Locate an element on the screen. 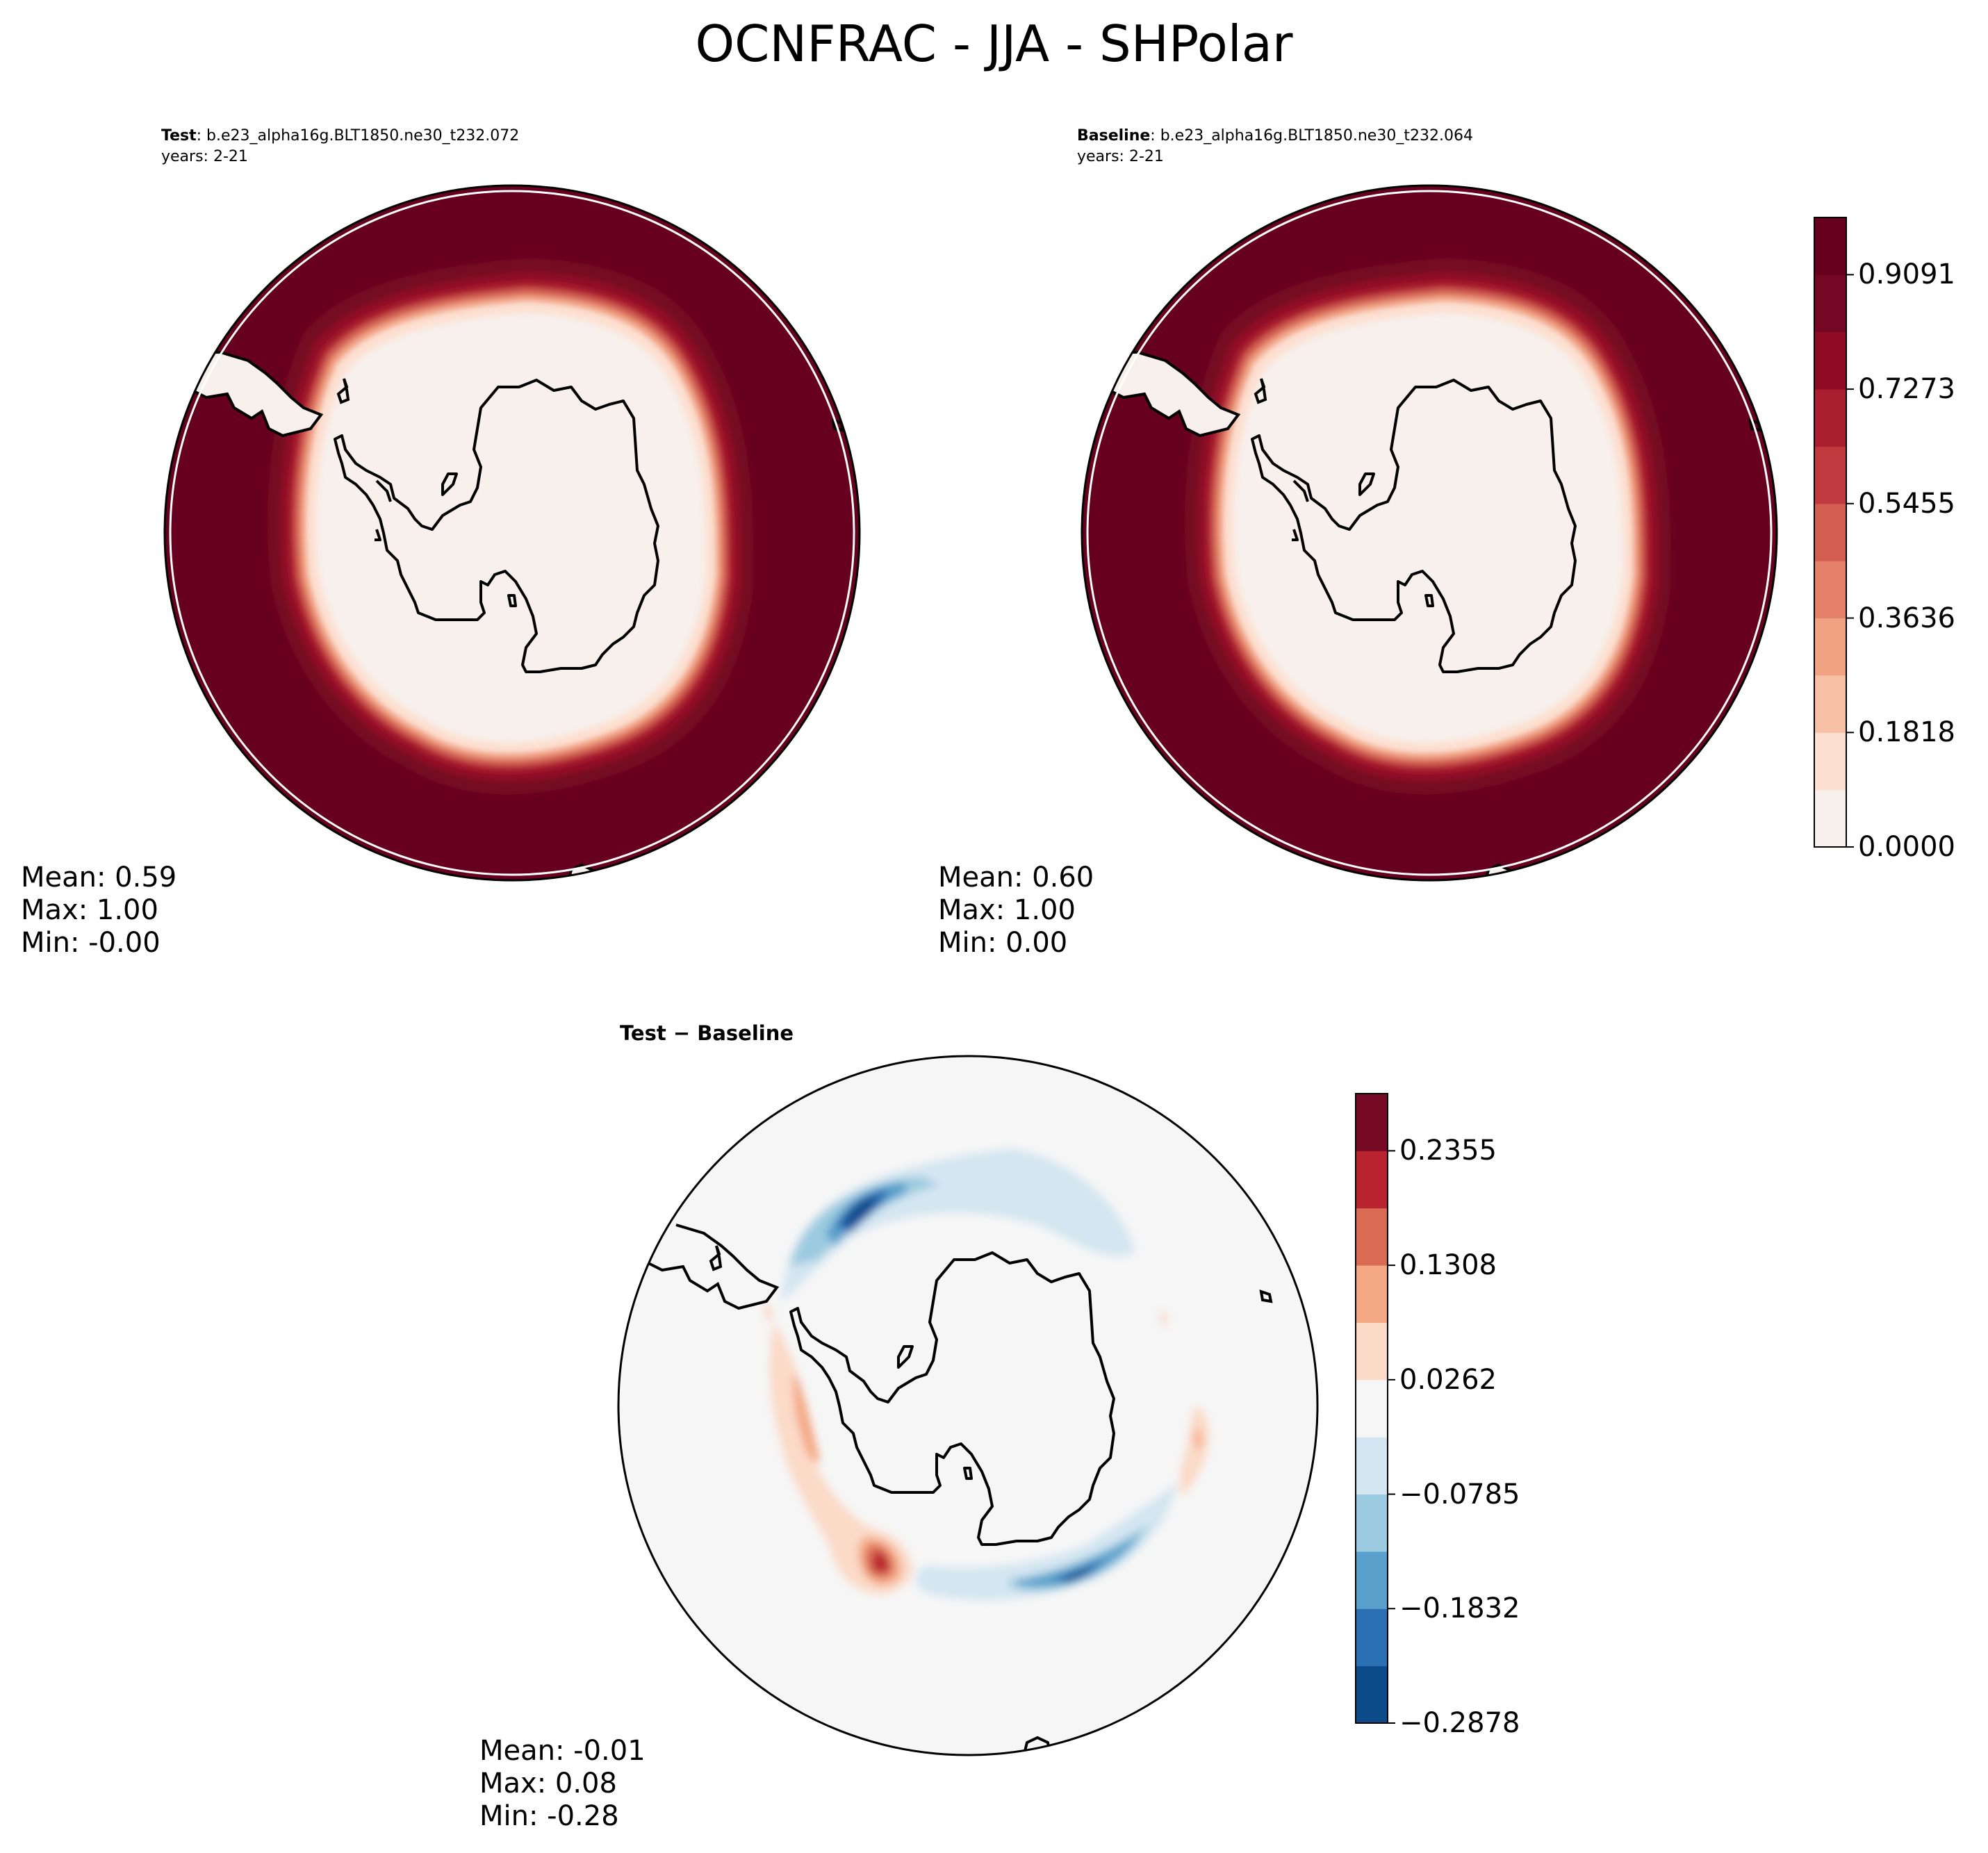 This screenshot has width=1988, height=1853. difference-title: Test − Baseline is located at coordinates (707, 1033).